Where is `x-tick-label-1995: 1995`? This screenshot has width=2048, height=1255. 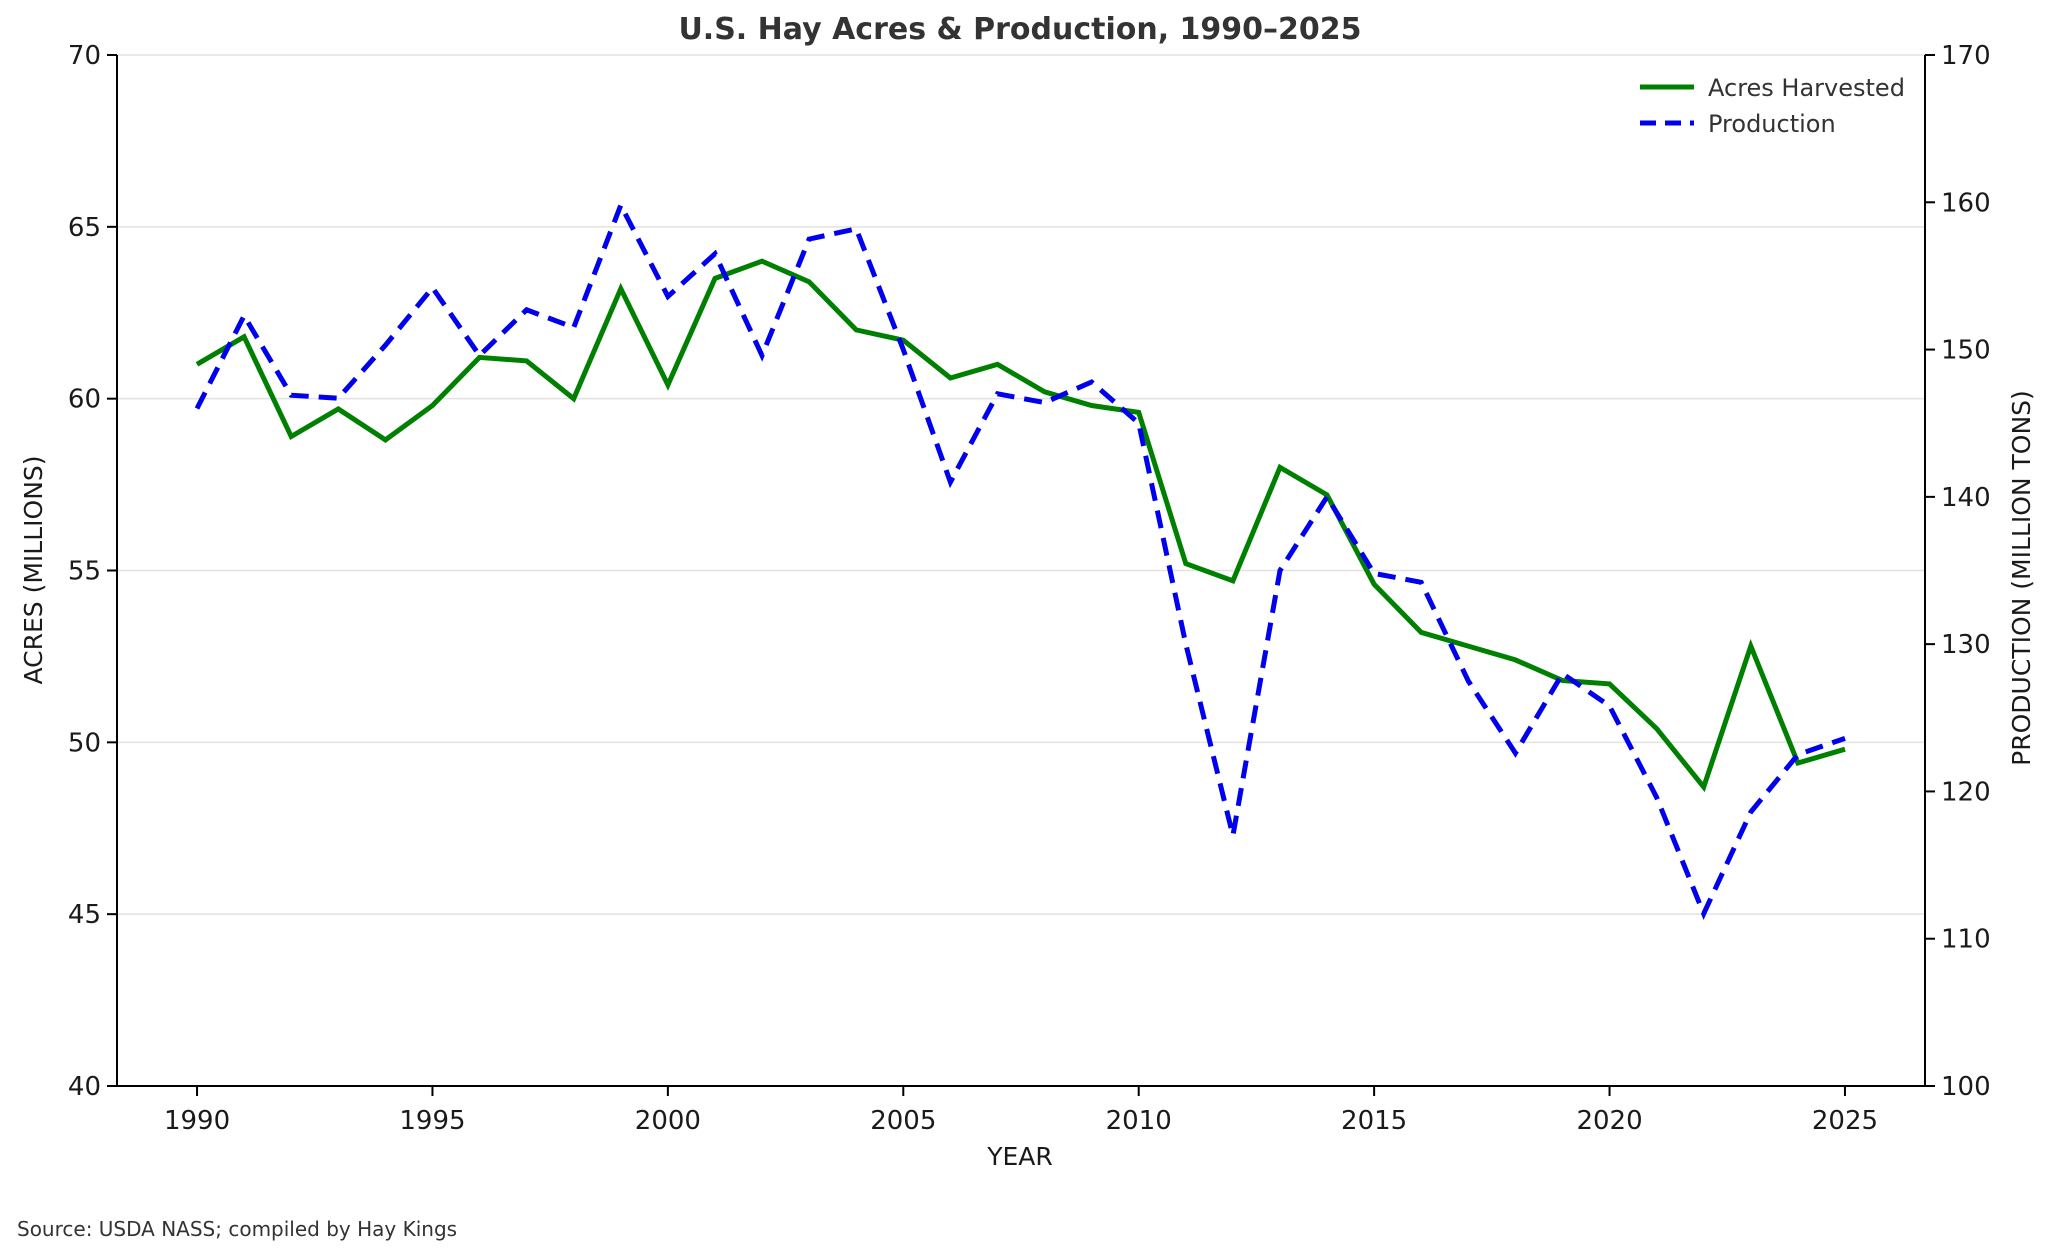 x-tick-label-1995: 1995 is located at coordinates (432, 1121).